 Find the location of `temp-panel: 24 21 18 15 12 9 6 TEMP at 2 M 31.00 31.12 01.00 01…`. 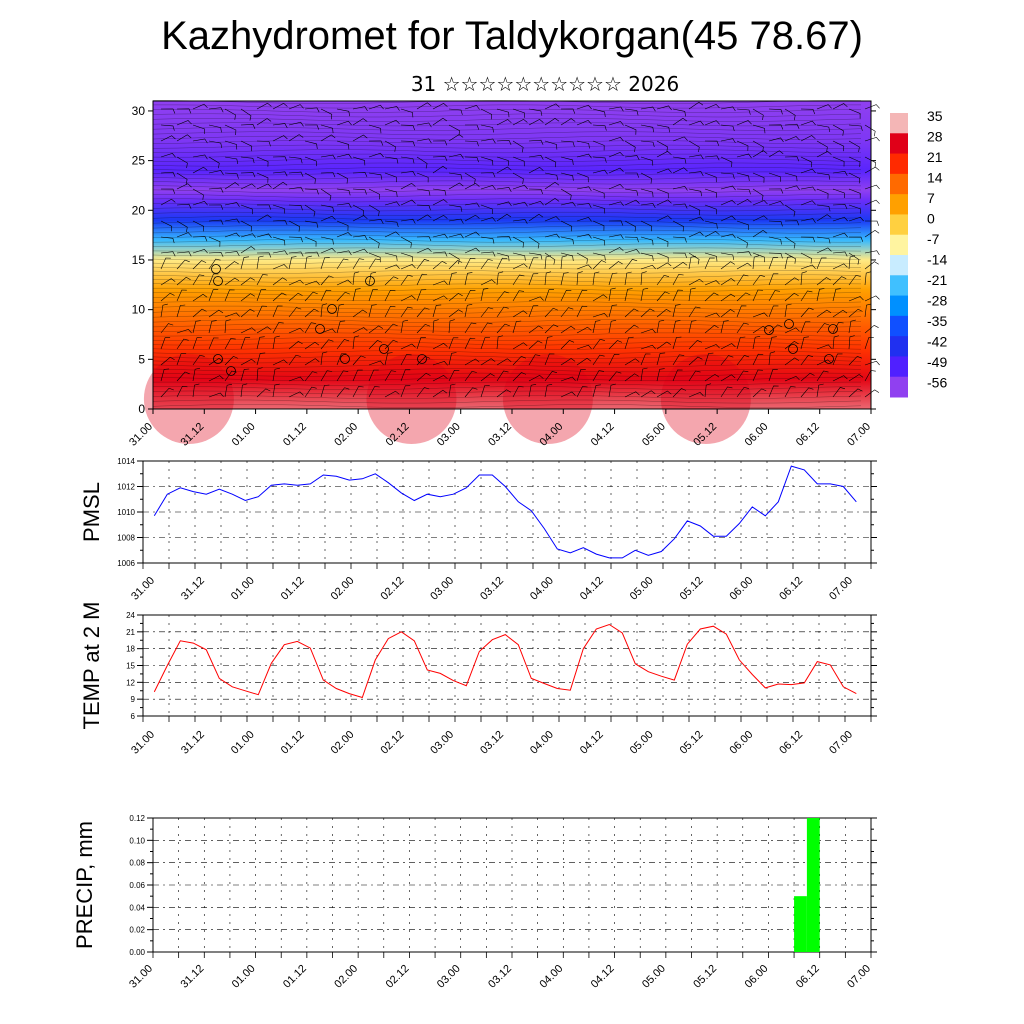

temp-panel: 24 21 18 15 12 9 6 TEMP at 2 M 31.00 31.12 01.00 01… is located at coordinates (478, 679).